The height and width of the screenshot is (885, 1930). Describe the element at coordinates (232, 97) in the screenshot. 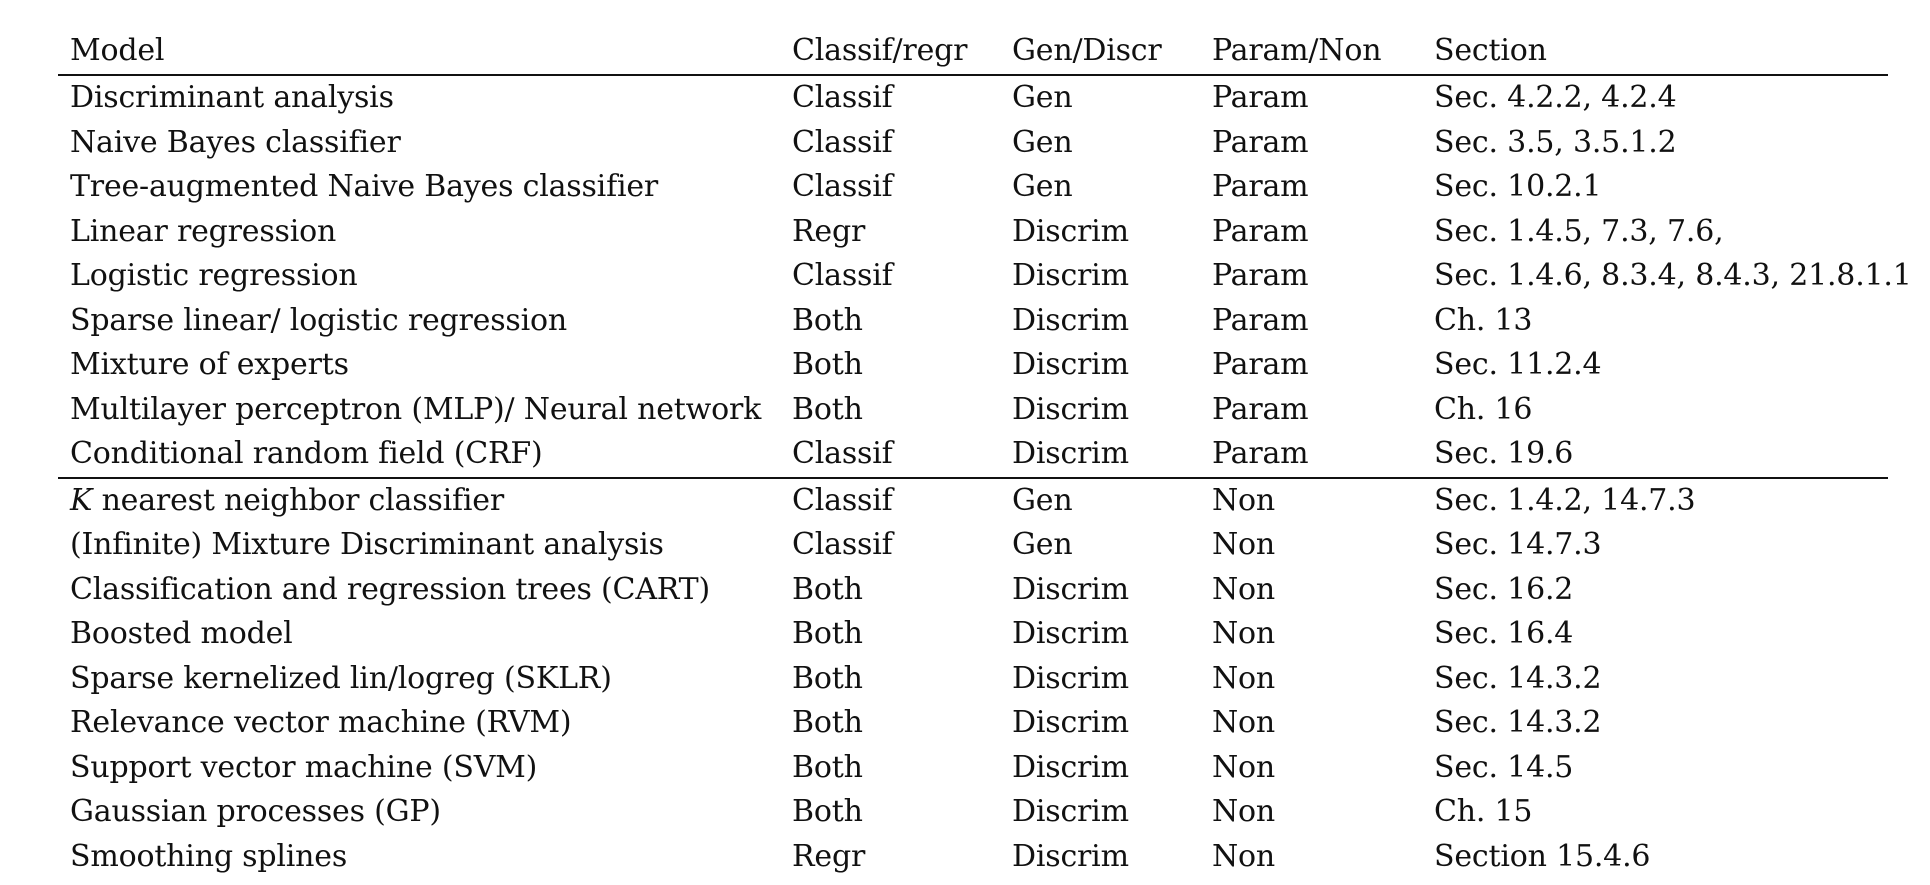

I see `cell-model: Discriminant analysis` at that location.